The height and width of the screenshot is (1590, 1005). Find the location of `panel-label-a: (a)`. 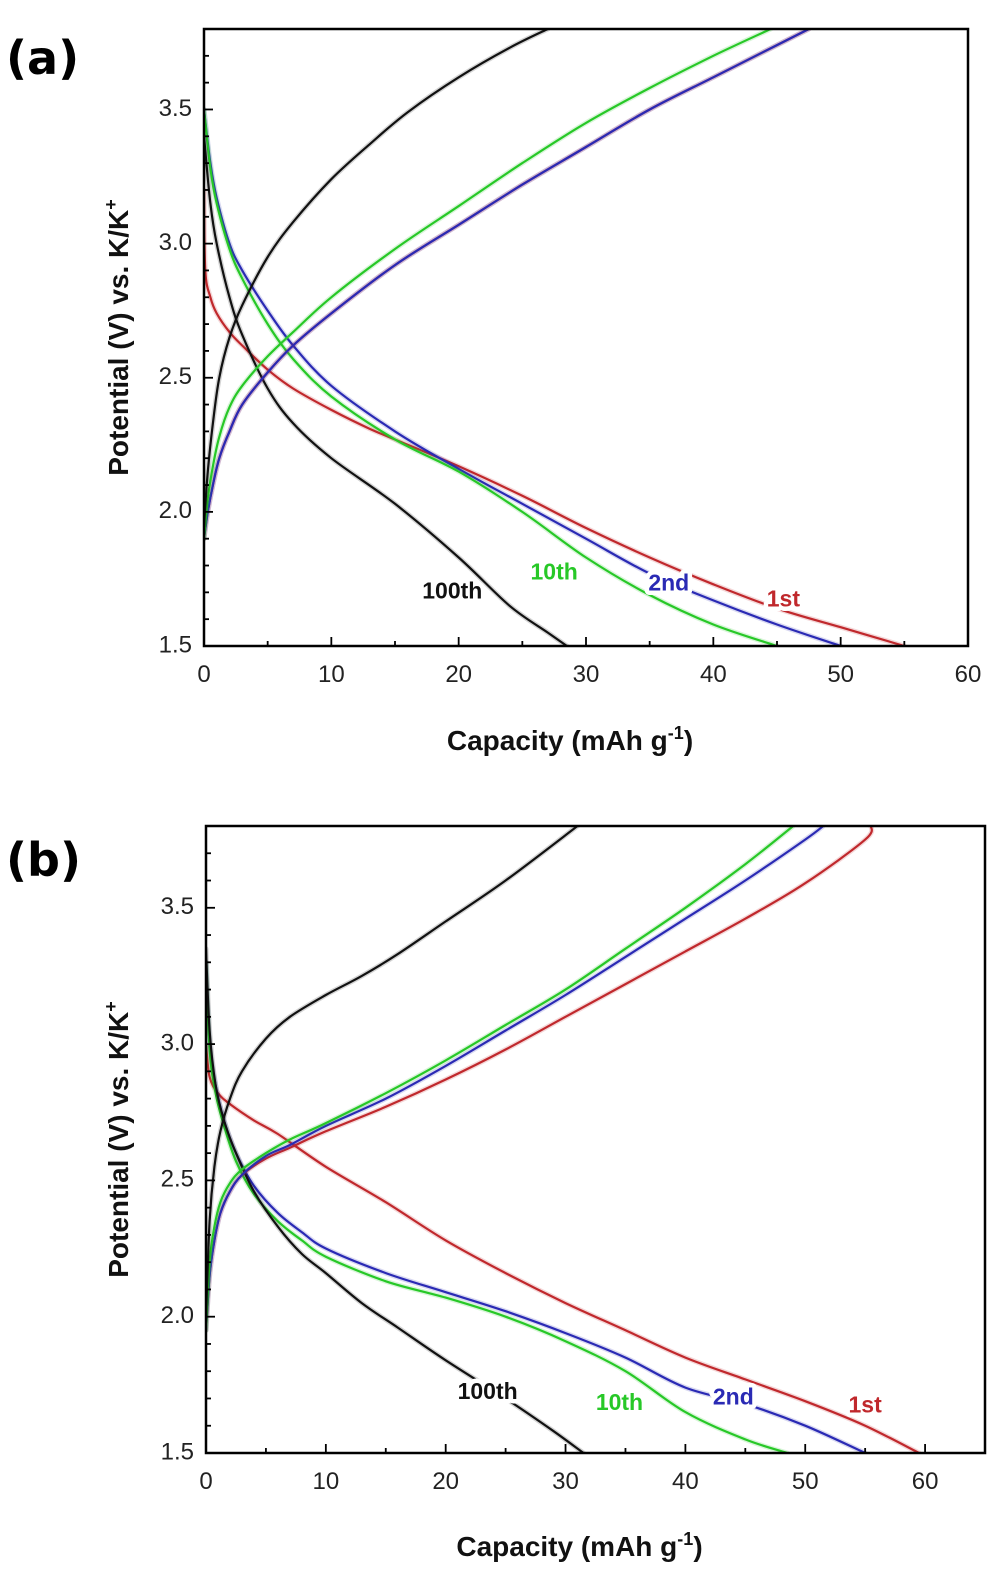

panel-label-a: (a) is located at coordinates (42, 58).